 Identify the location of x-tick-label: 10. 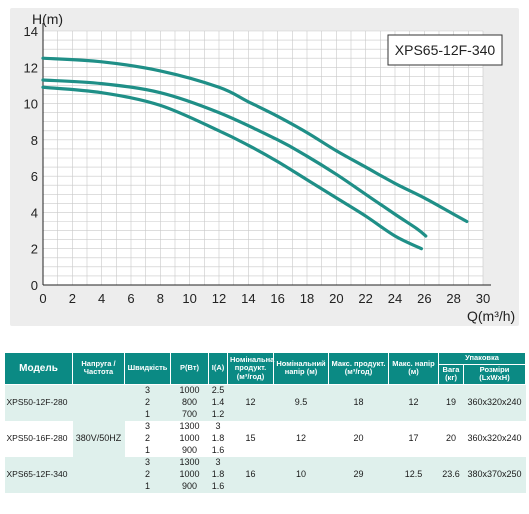
(189, 298).